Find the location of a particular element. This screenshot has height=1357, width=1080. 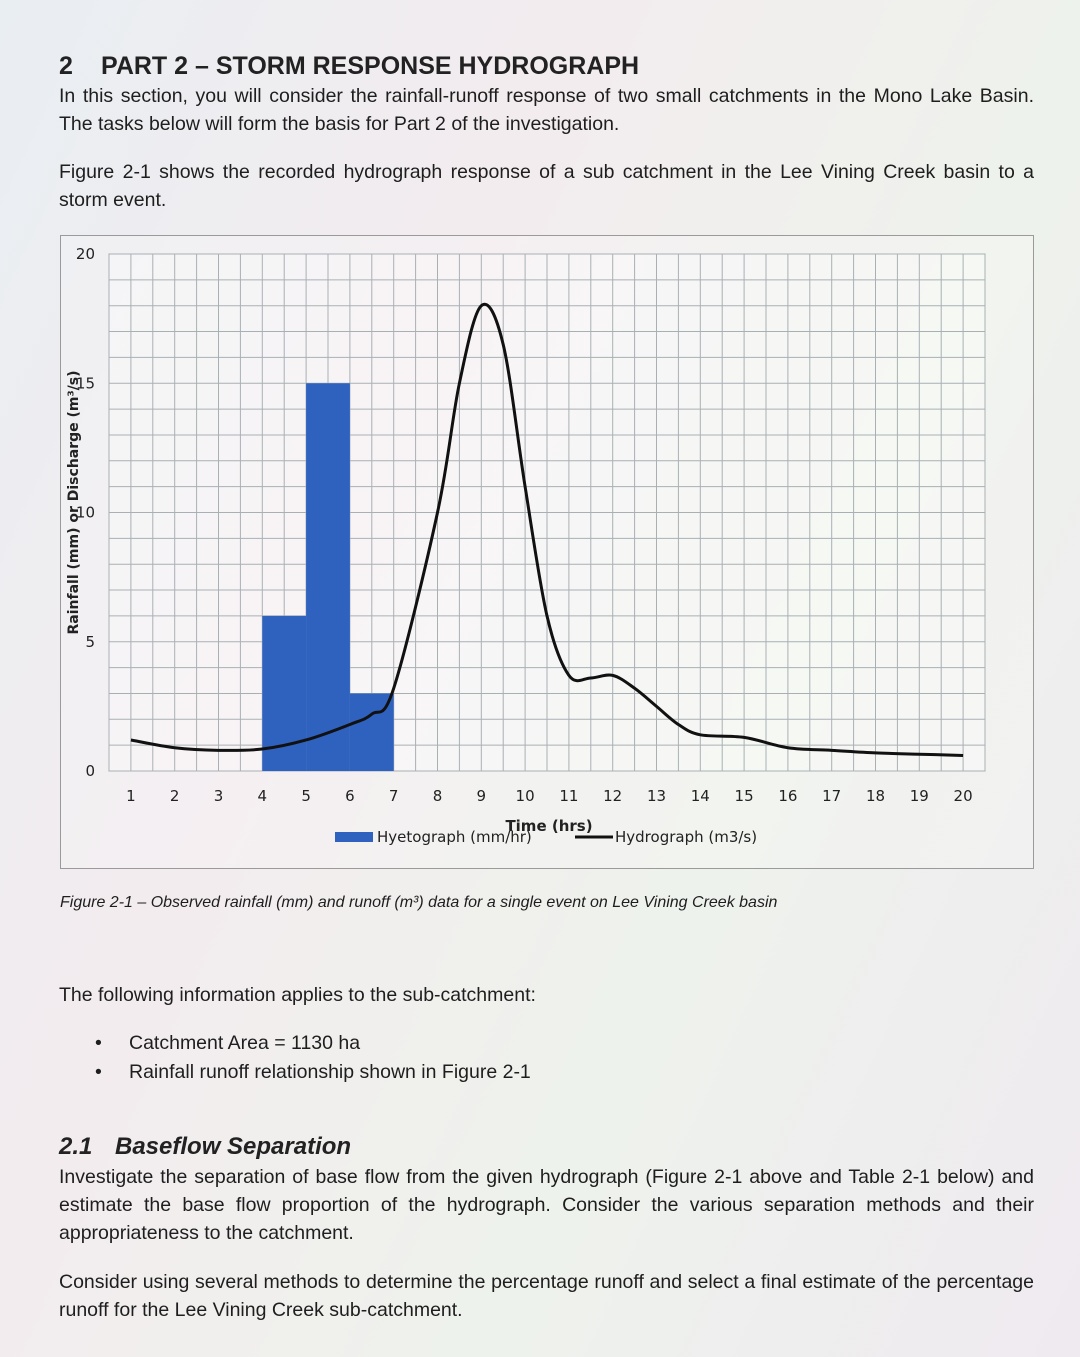

y-tick-label: 10 is located at coordinates (85, 513).